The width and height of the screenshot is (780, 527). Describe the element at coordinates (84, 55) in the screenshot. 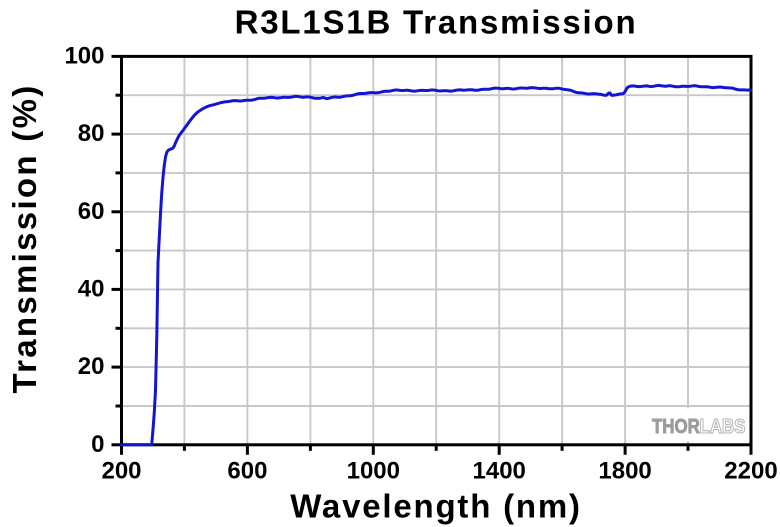

I see `svg-text: 100` at that location.